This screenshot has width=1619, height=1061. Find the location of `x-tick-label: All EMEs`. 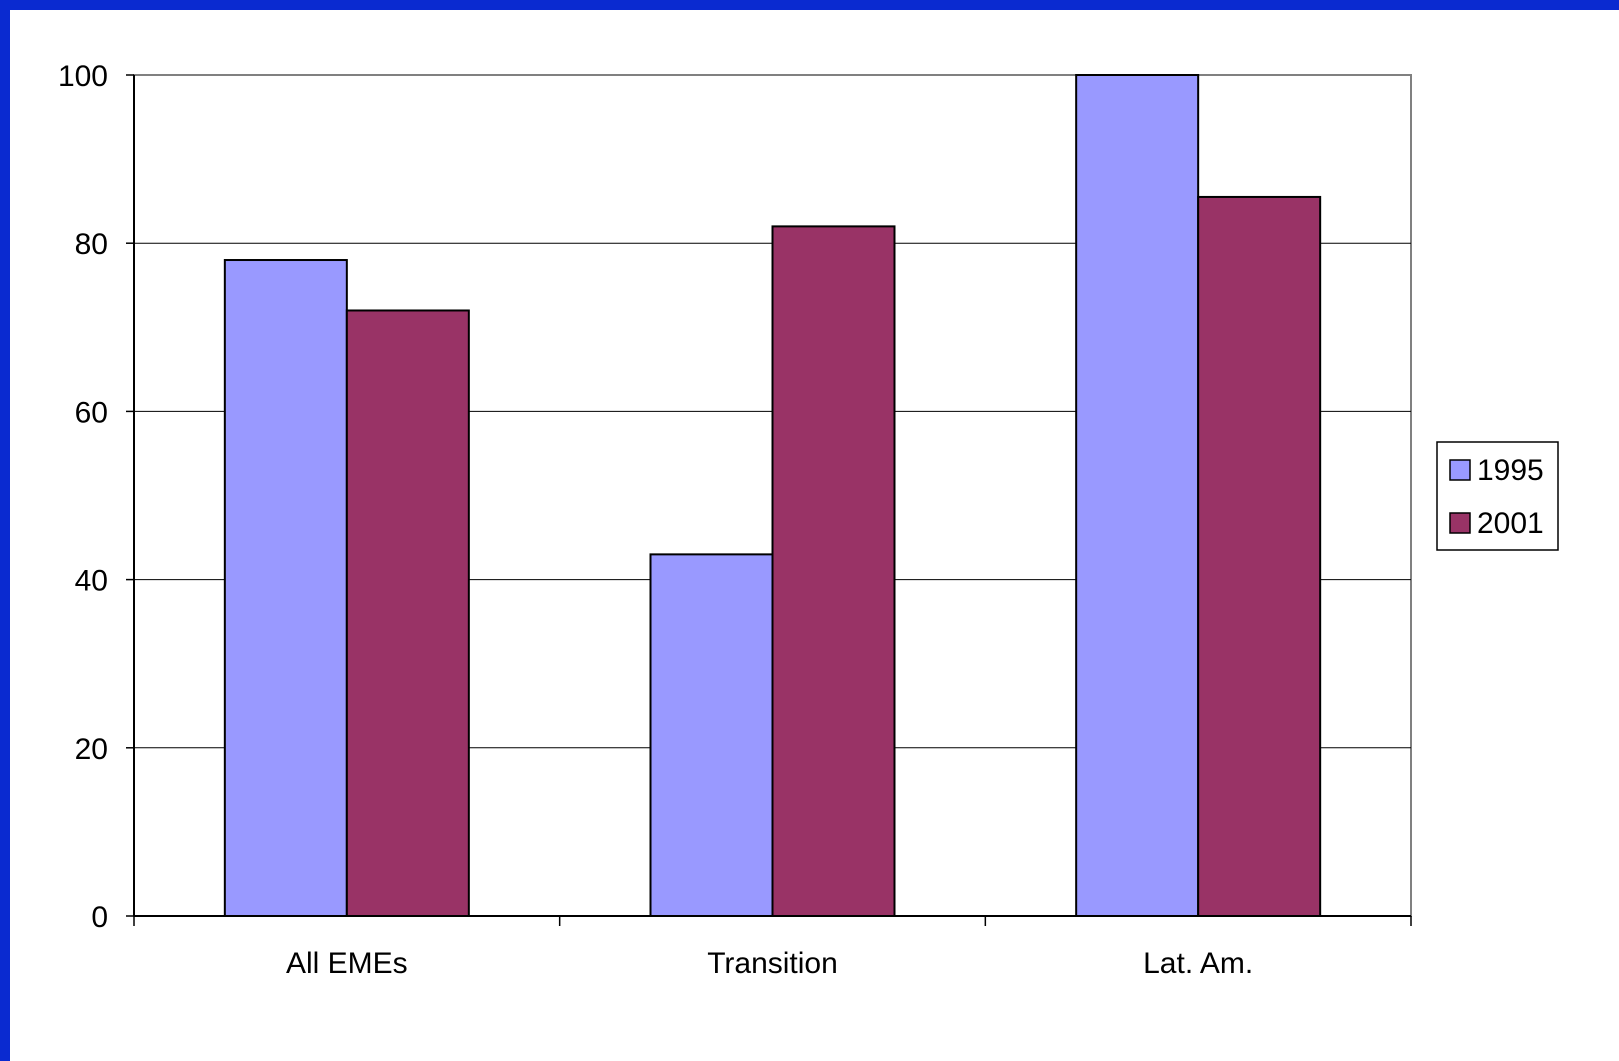

x-tick-label: All EMEs is located at coordinates (347, 963).